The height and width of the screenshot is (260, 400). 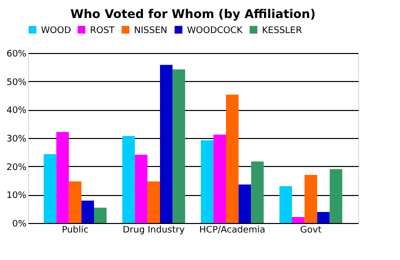 What do you see at coordinates (16, 83) in the screenshot?
I see `y-tick-label: 50%` at bounding box center [16, 83].